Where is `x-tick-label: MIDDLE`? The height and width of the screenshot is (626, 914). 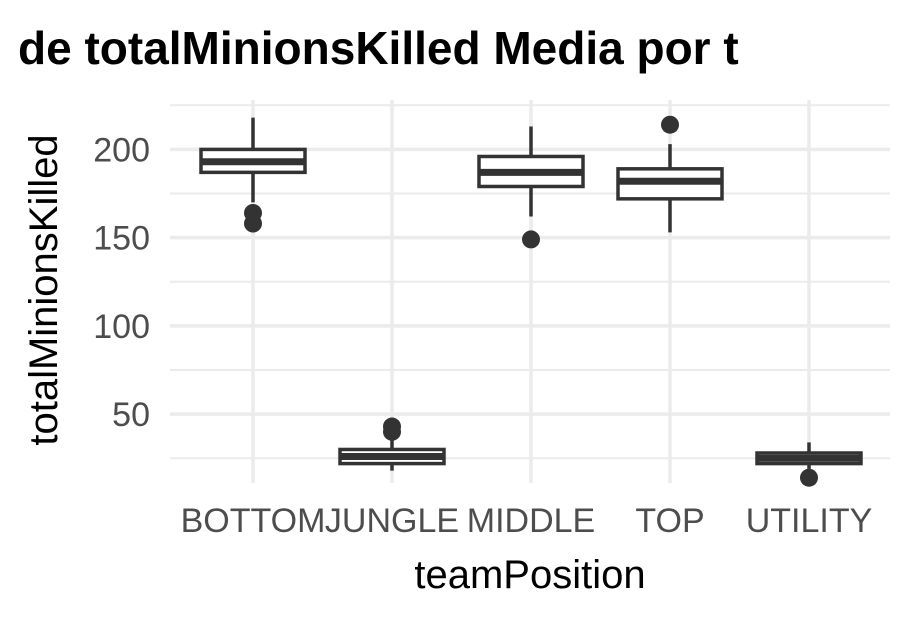 x-tick-label: MIDDLE is located at coordinates (531, 521).